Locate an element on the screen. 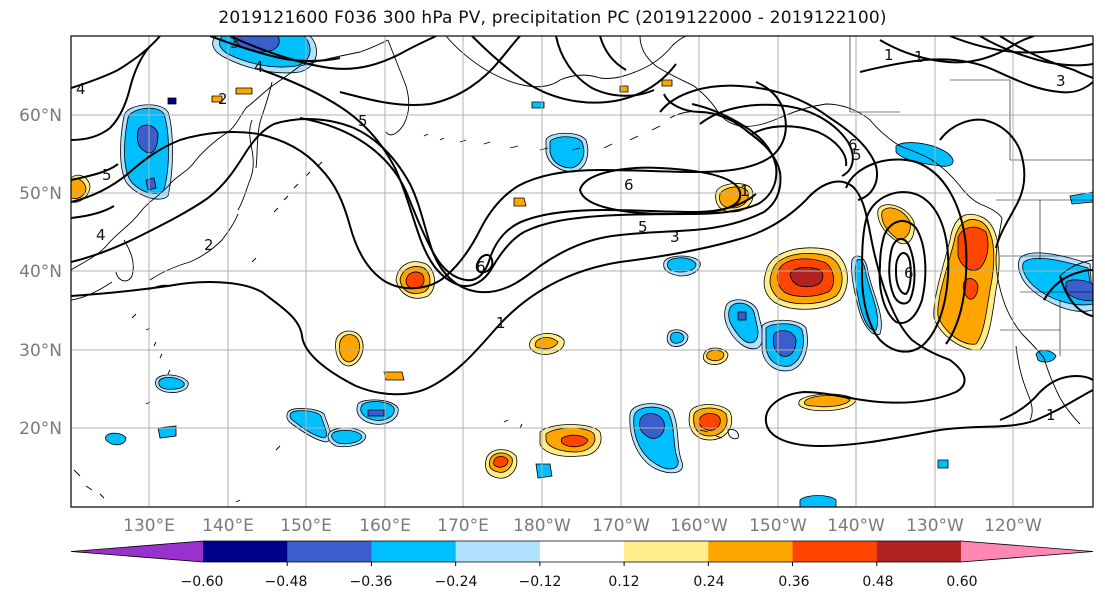 The height and width of the screenshot is (601, 1105). lon-label: 160°E is located at coordinates (385, 526).